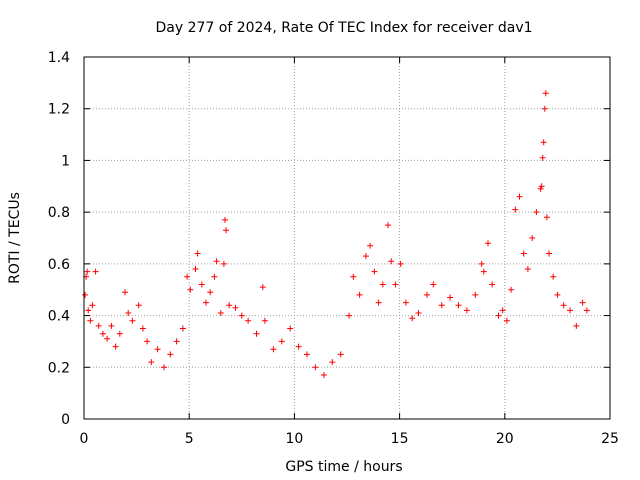  Describe the element at coordinates (59, 213) in the screenshot. I see `y-tick-label: 0.8` at that location.